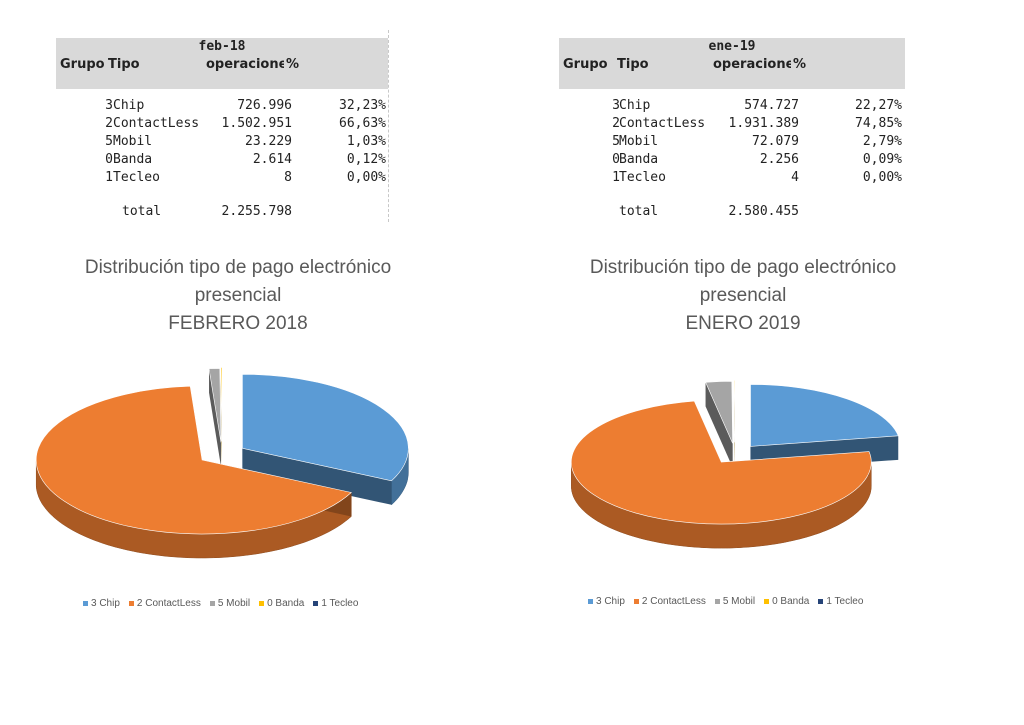  Describe the element at coordinates (882, 141) in the screenshot. I see `cell-pct: 2,79%` at that location.